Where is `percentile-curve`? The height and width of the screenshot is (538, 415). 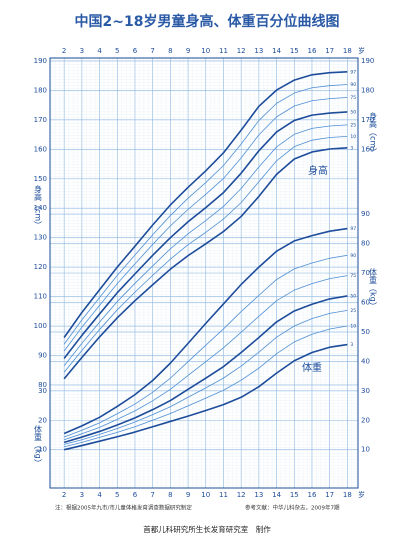 percentile-curve is located at coordinates (205, 397).